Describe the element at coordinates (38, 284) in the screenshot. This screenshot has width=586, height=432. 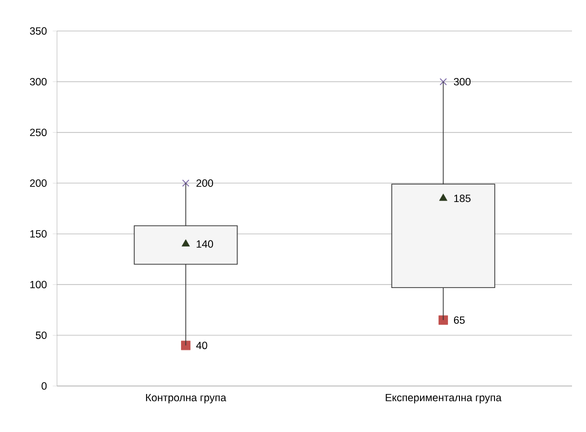
I see `y-tick-label: 100` at that location.